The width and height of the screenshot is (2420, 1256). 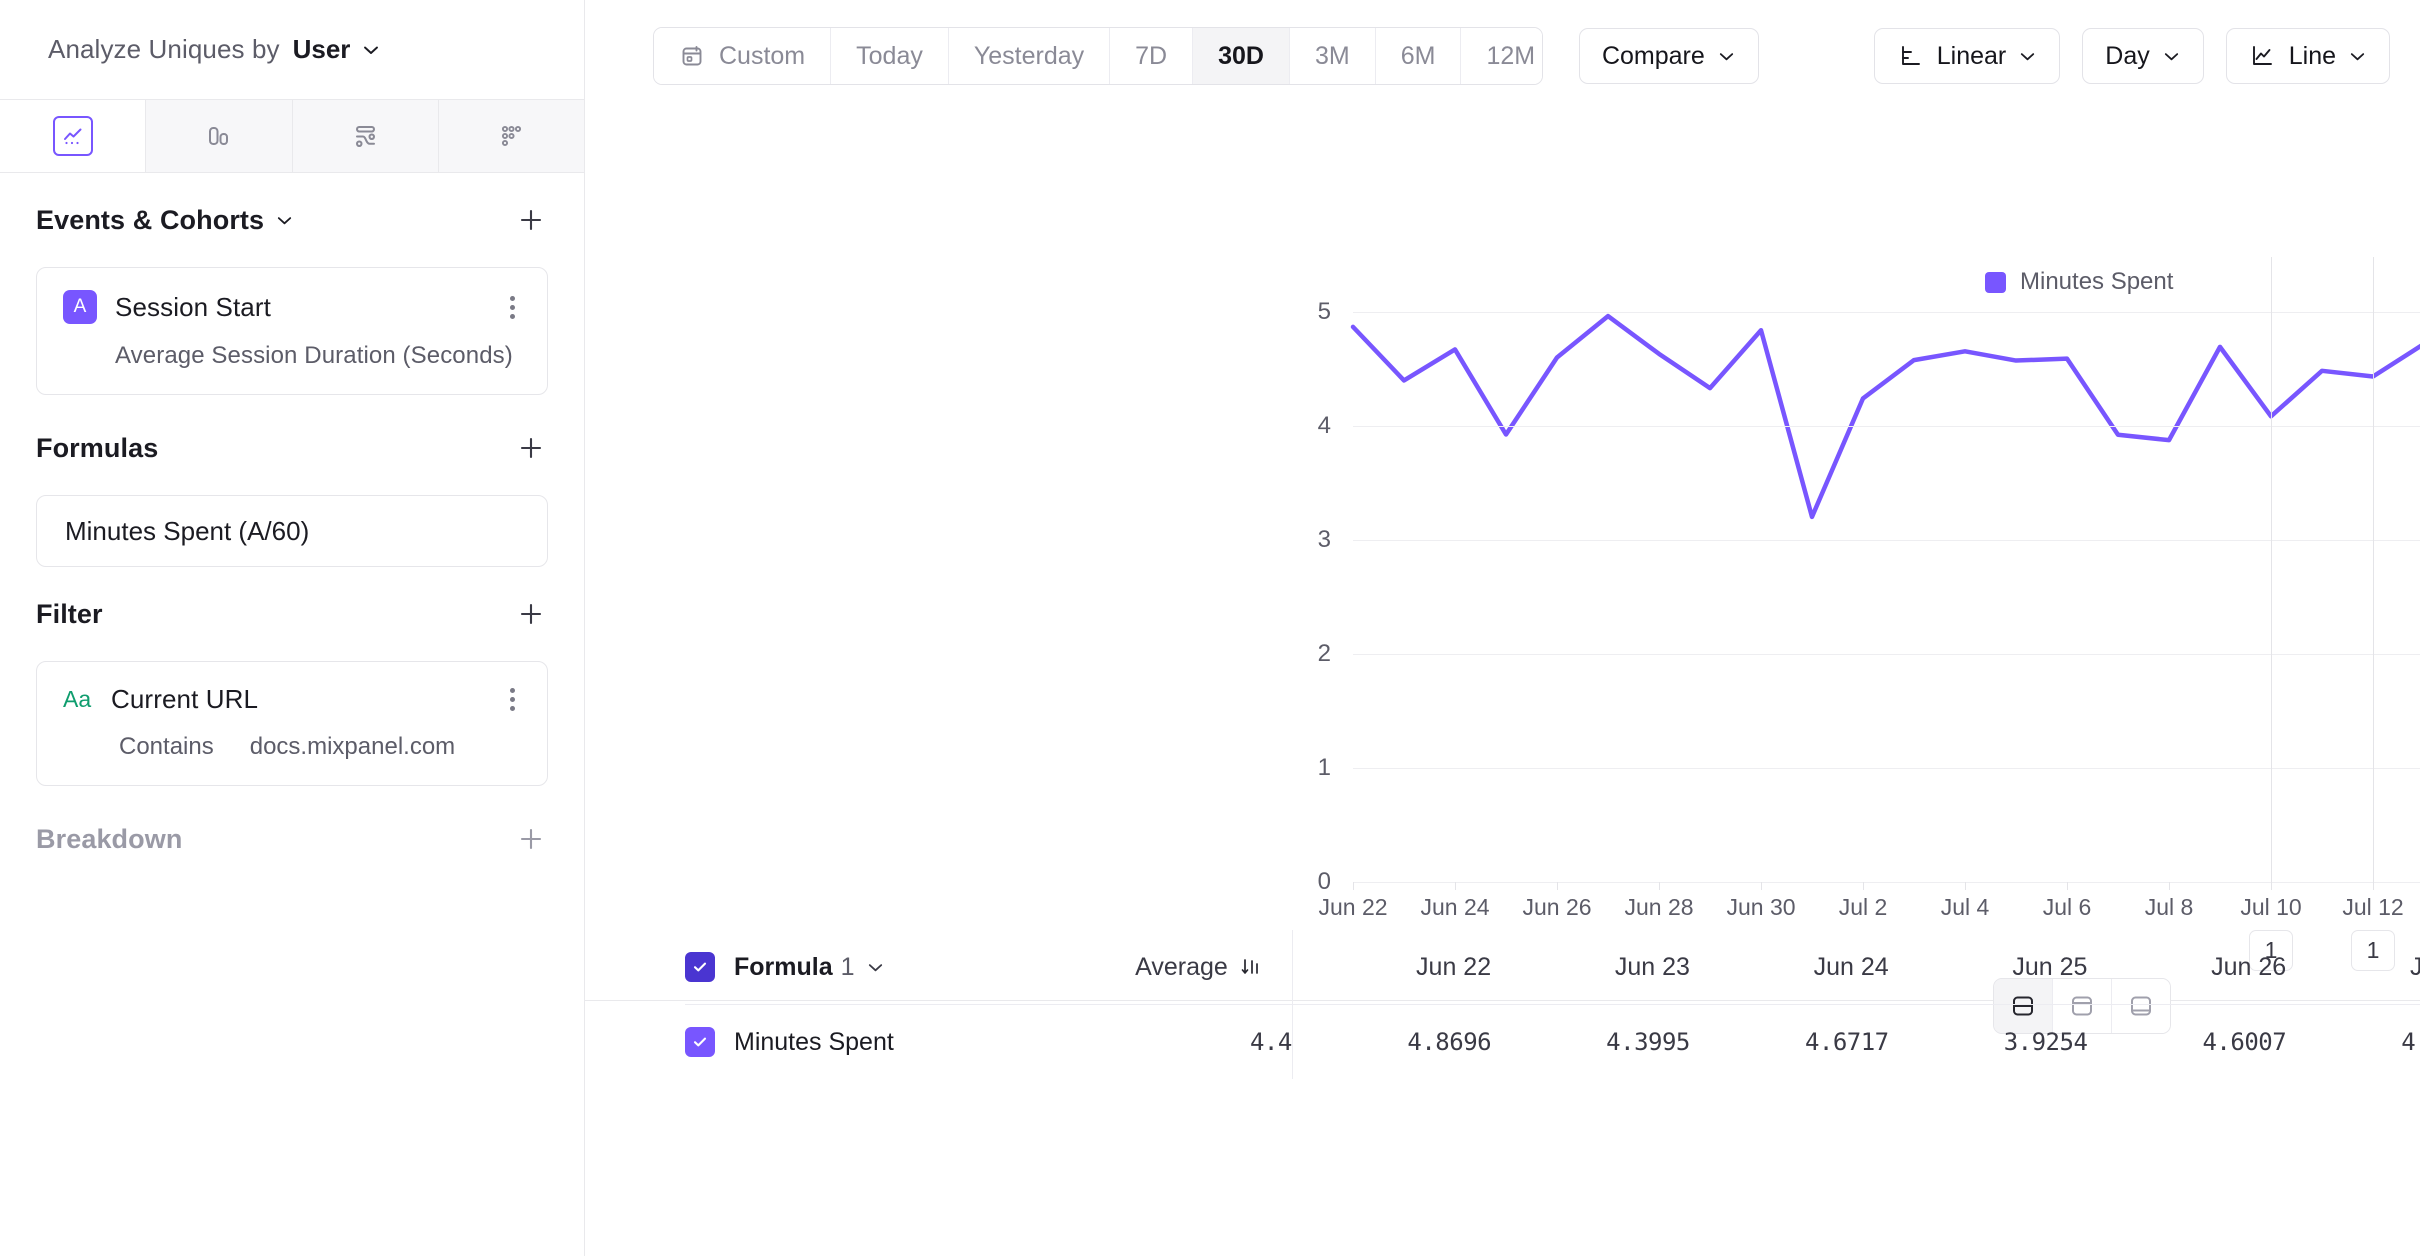 What do you see at coordinates (97, 447) in the screenshot?
I see `formulas-title: Formulas` at bounding box center [97, 447].